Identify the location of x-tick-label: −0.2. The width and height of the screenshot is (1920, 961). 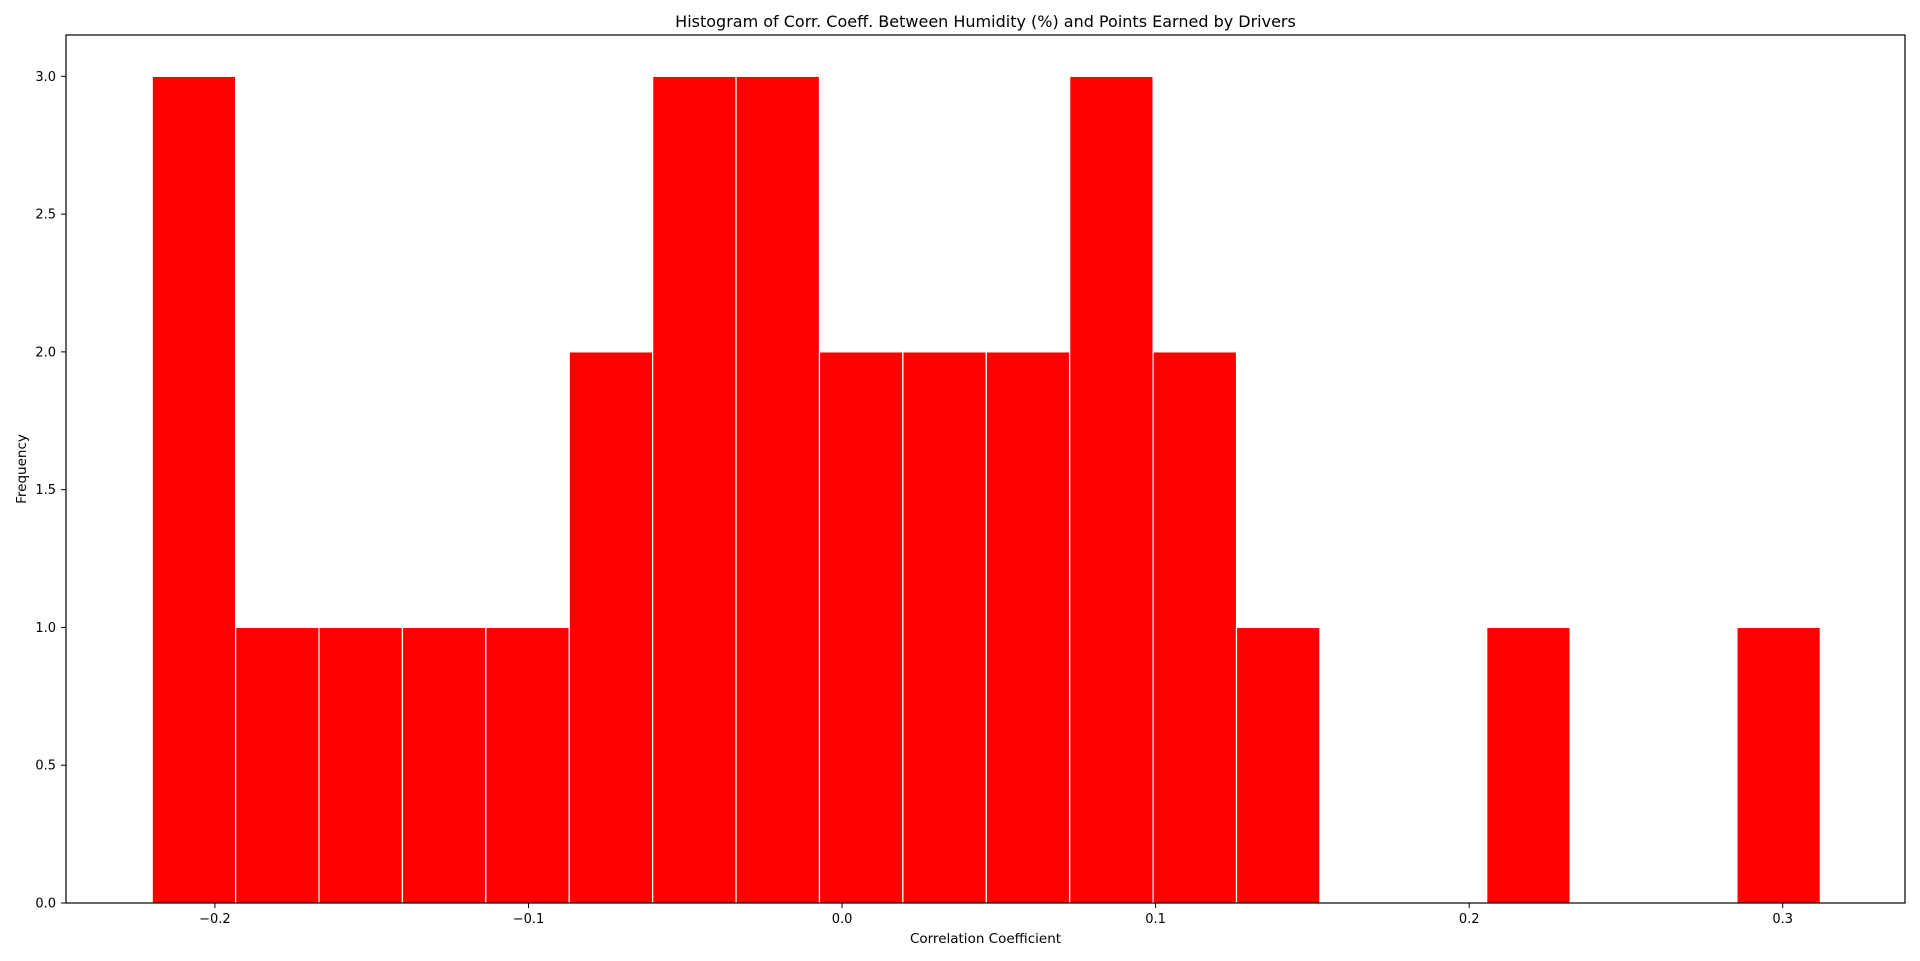
(215, 919).